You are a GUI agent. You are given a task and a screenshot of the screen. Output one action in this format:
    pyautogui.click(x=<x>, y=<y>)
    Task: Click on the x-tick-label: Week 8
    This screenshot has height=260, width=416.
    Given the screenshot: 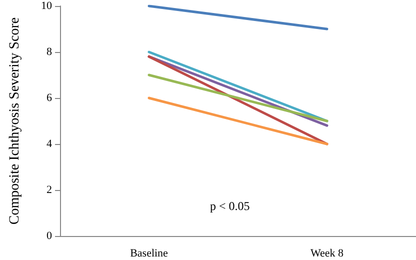 What is the action you would take?
    pyautogui.click(x=327, y=254)
    